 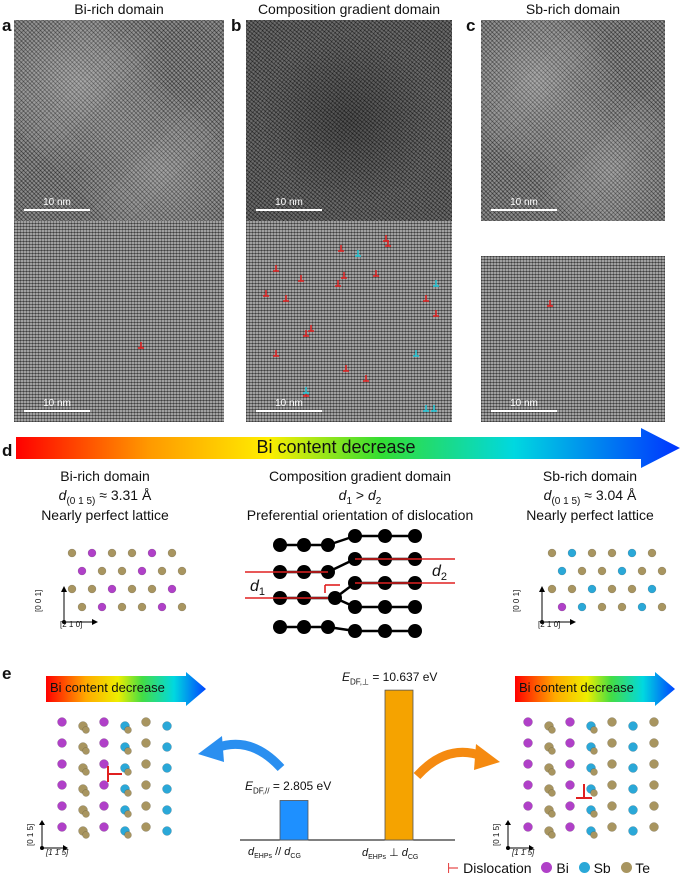 What do you see at coordinates (523, 852) in the screenshot?
I see `e-right-axis-h: [1 1̄ 5̄]` at bounding box center [523, 852].